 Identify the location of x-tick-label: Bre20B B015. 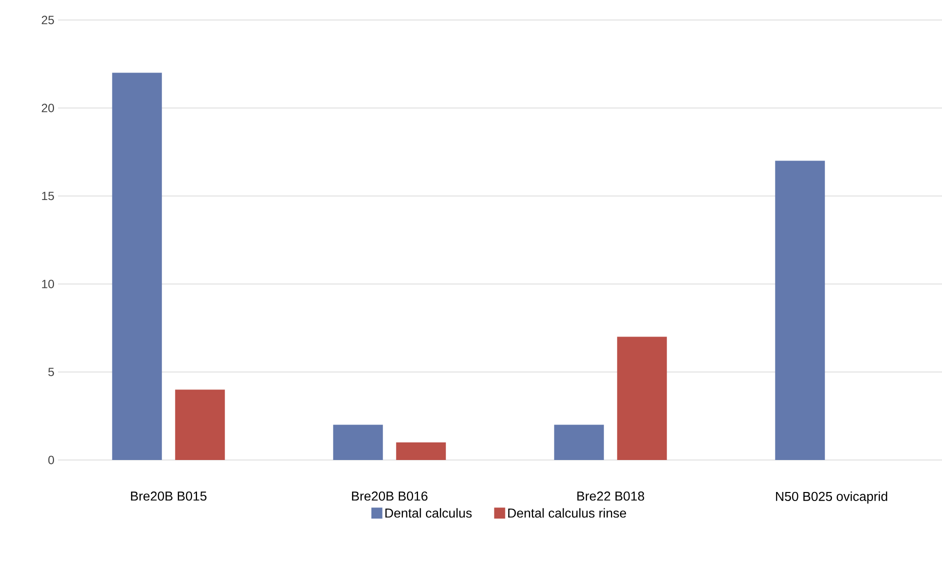
(168, 496).